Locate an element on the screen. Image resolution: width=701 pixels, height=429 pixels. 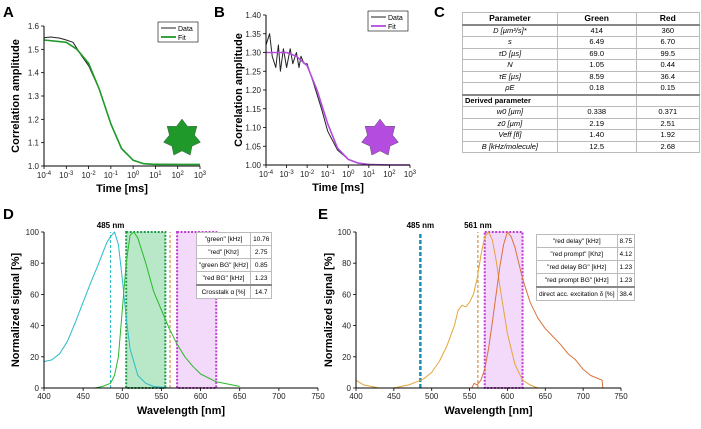
y-tick-label-d: 100 is located at coordinates (33, 232).